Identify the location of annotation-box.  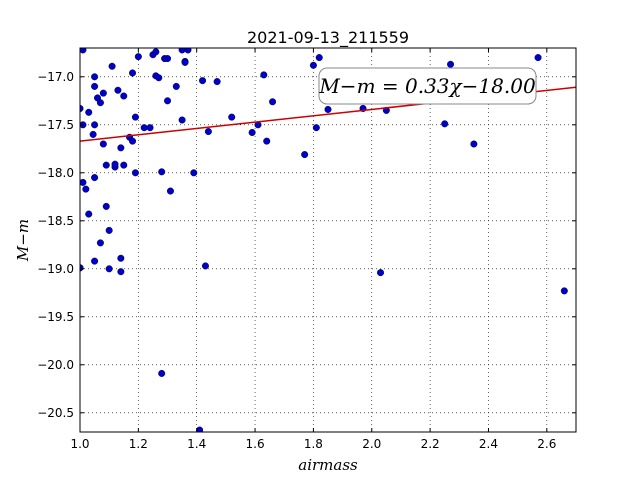
(427, 86).